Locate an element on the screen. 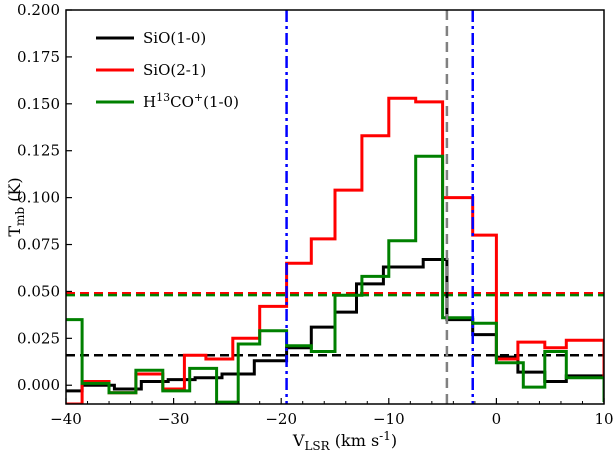  y-tick-label-7: 0.175 is located at coordinates (38, 57).